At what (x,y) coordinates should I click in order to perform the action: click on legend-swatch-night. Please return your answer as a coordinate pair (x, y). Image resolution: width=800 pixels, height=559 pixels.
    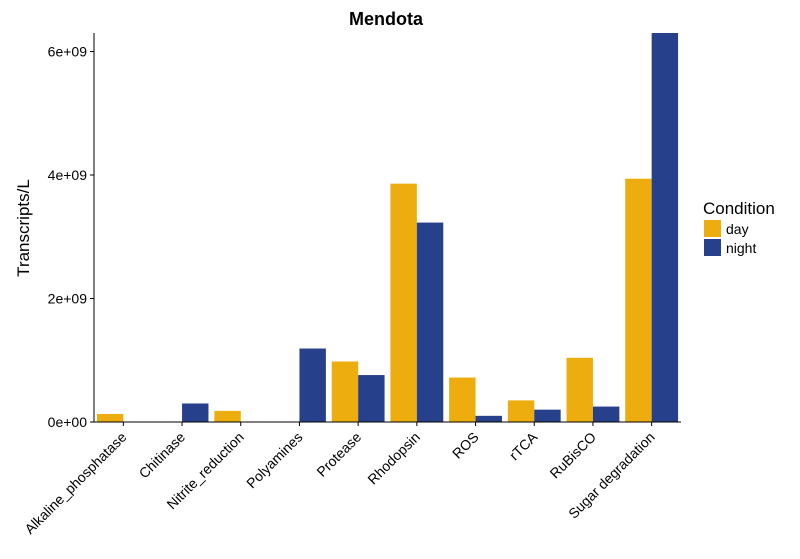
    Looking at the image, I should click on (712, 247).